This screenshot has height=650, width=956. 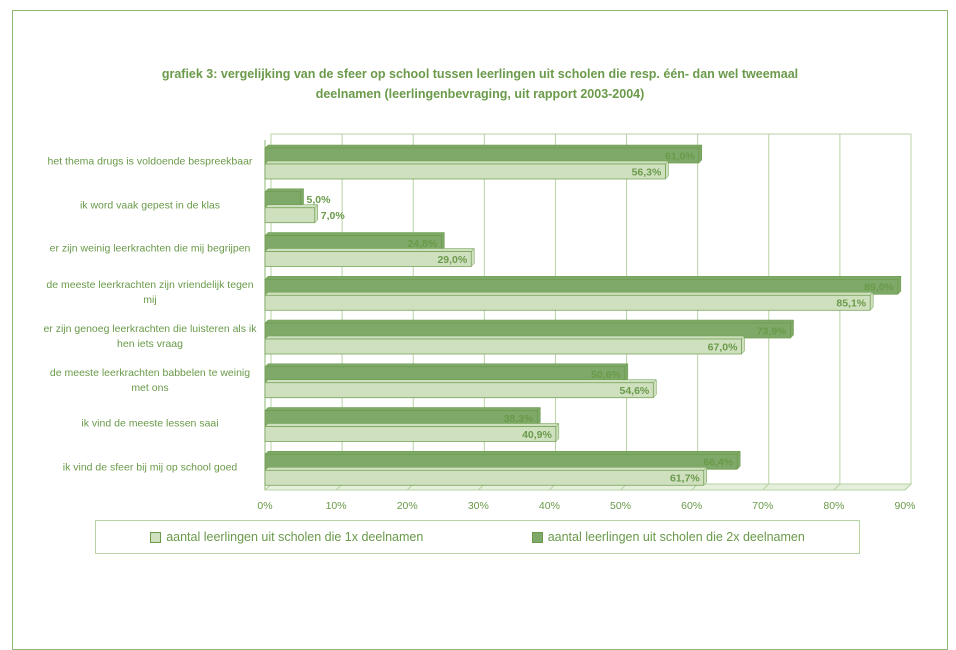 What do you see at coordinates (718, 463) in the screenshot?
I see `data-label: 66,4%` at bounding box center [718, 463].